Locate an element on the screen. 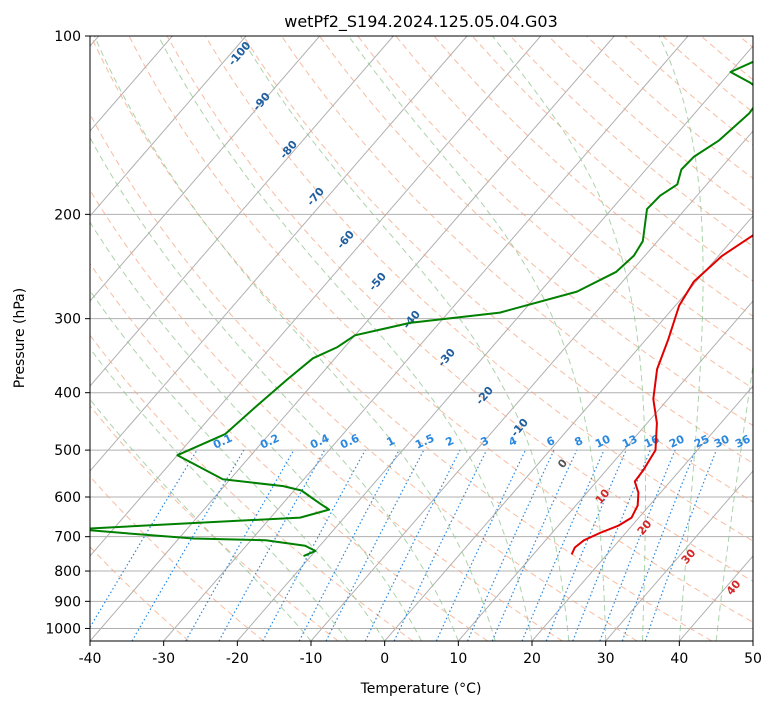 This screenshot has height=708, width=775. x-tick-label: -30 is located at coordinates (163, 659).